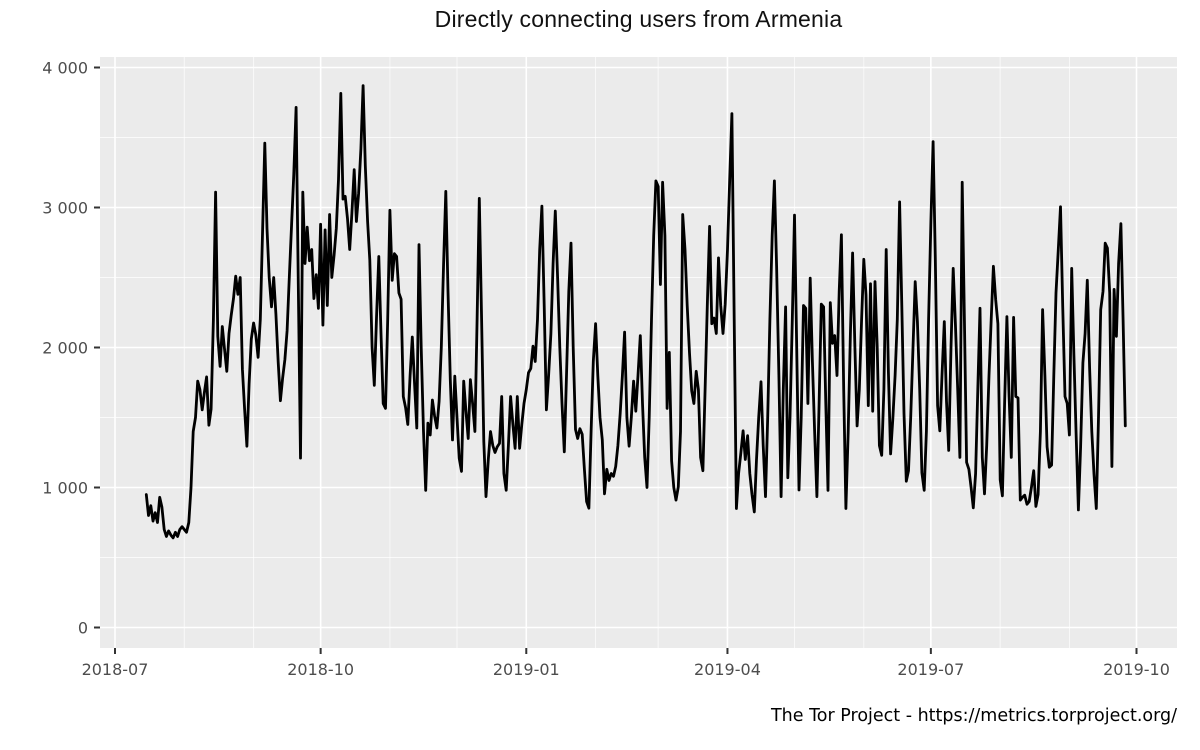 The width and height of the screenshot is (1200, 750). Describe the element at coordinates (930, 669) in the screenshot. I see `x-tick-label: 2019-07` at that location.